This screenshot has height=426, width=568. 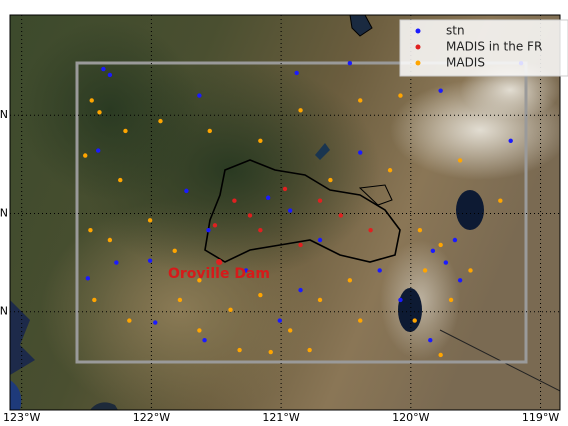 What do you see at coordinates (410, 417) in the screenshot?
I see `x-tick-label: 120°W` at bounding box center [410, 417].